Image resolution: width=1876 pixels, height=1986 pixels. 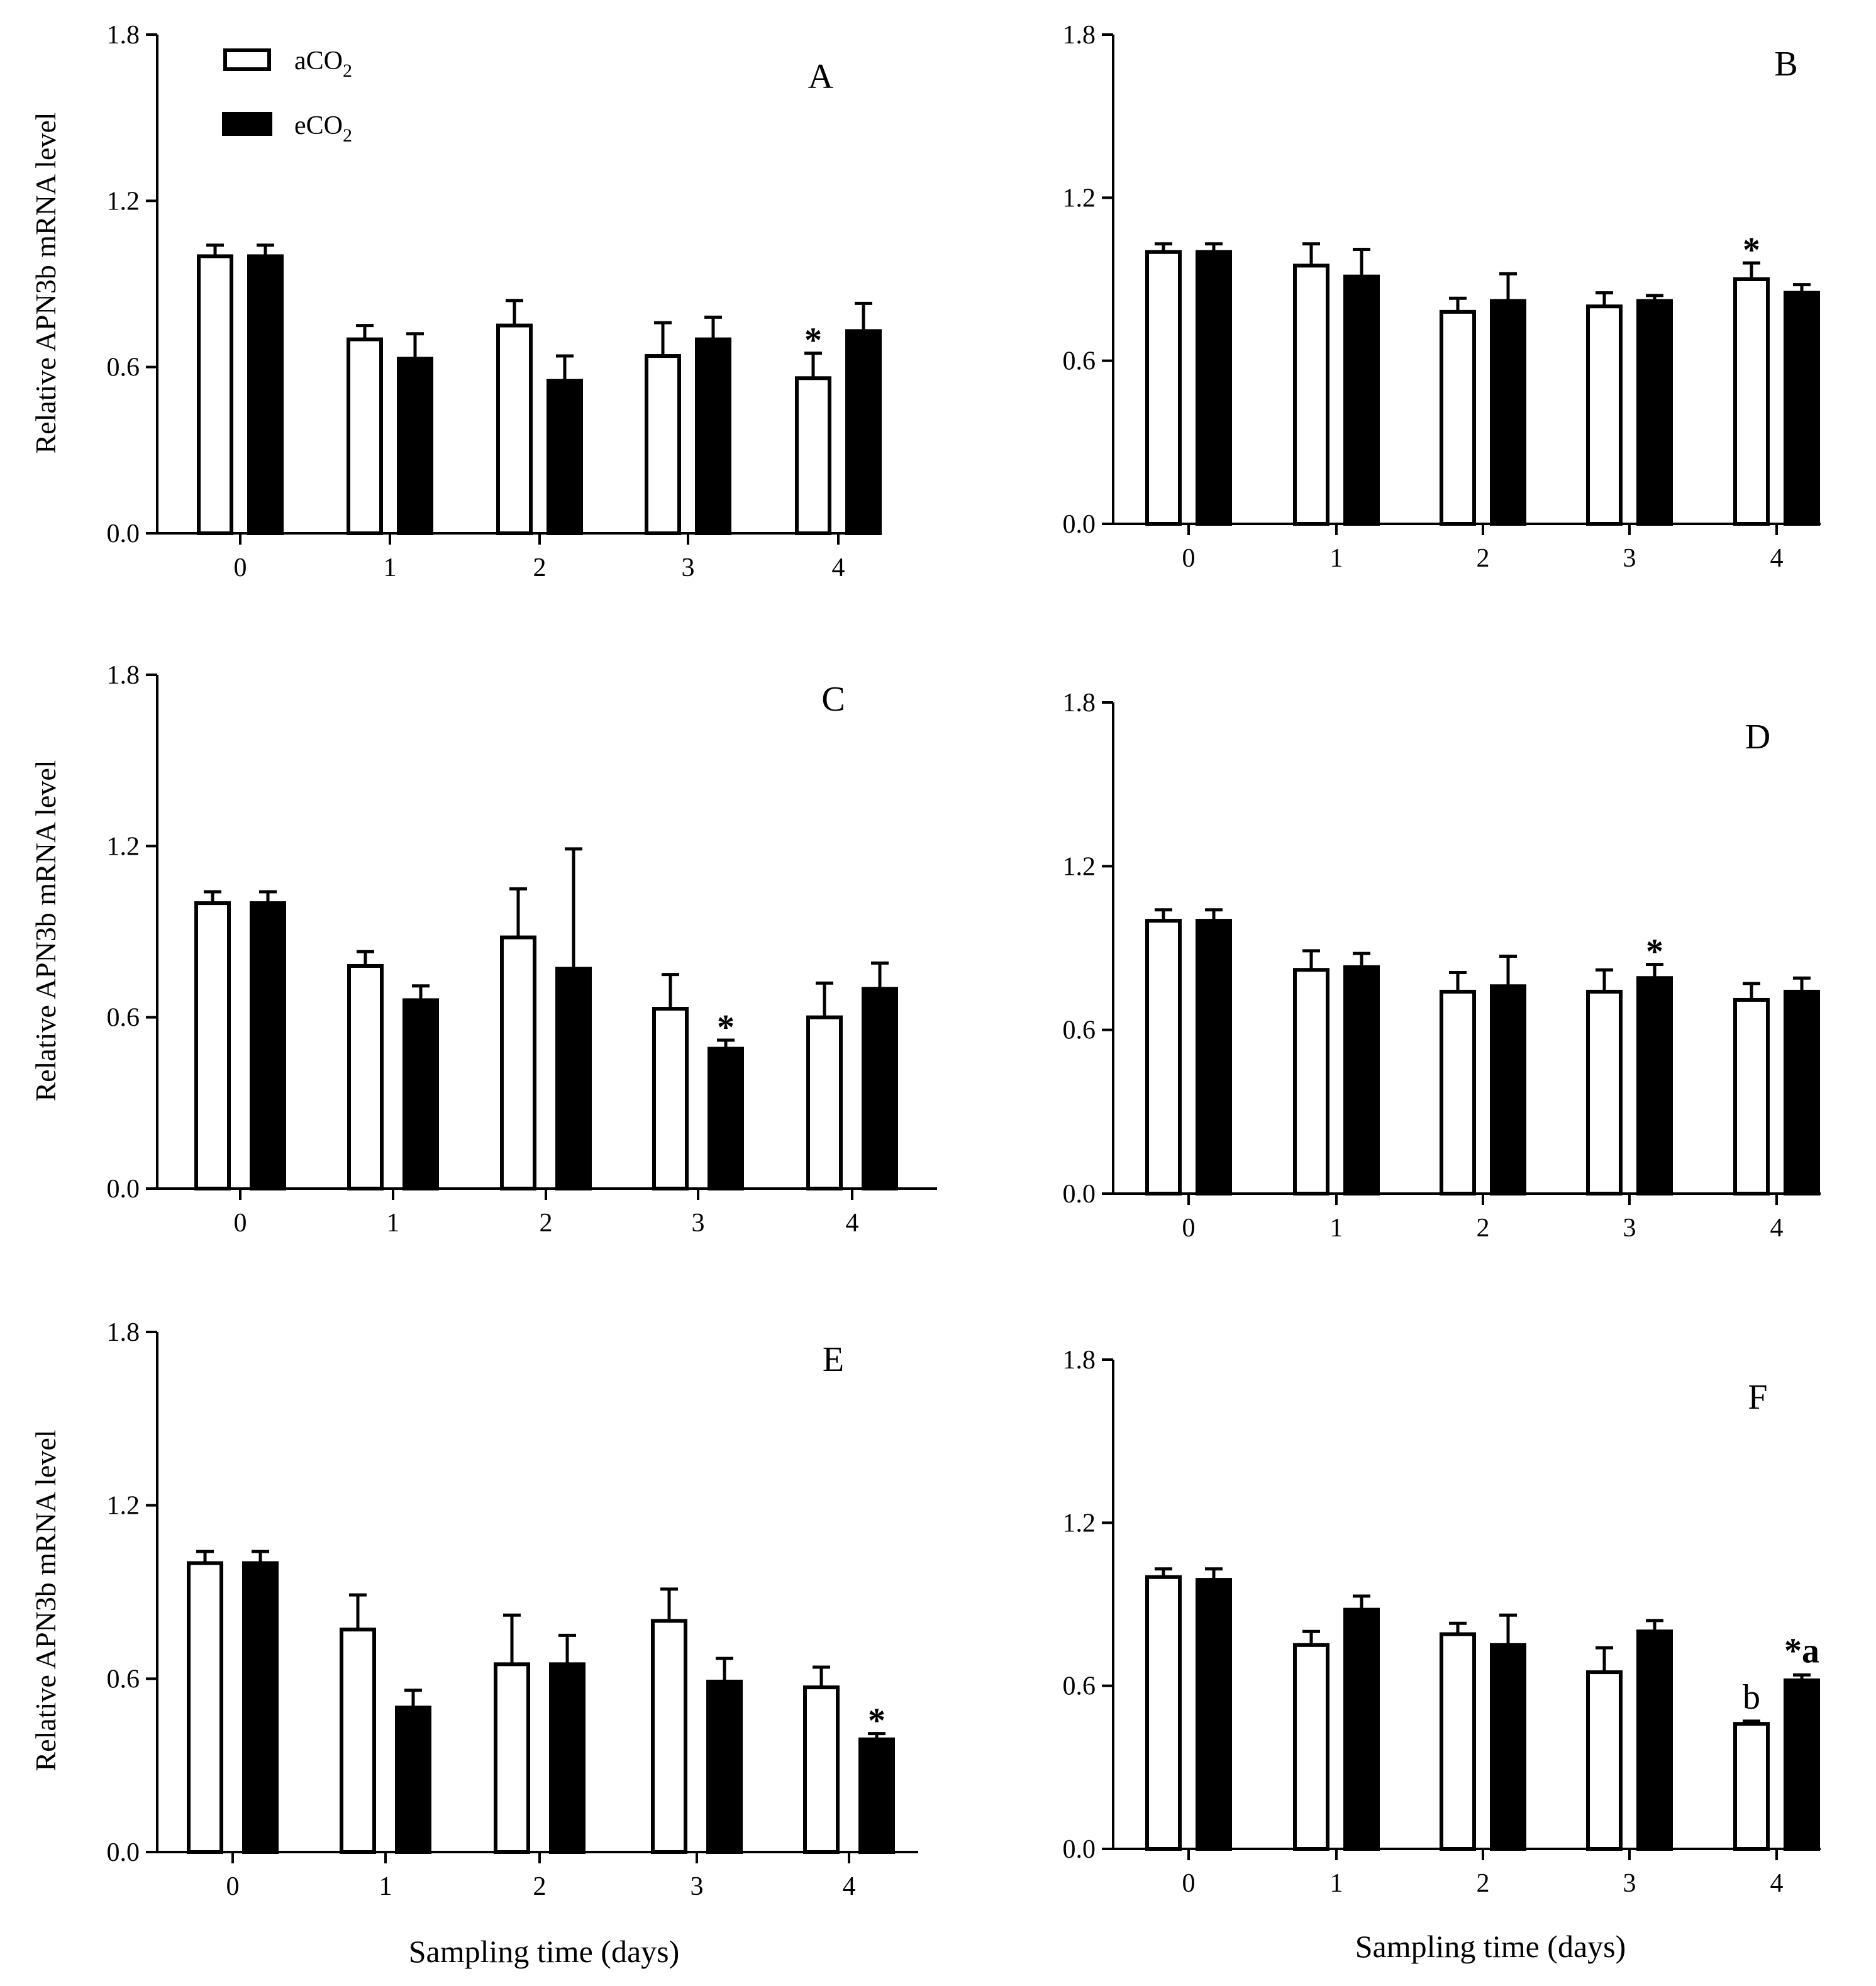 I want to click on panel-letter: E, so click(x=834, y=1359).